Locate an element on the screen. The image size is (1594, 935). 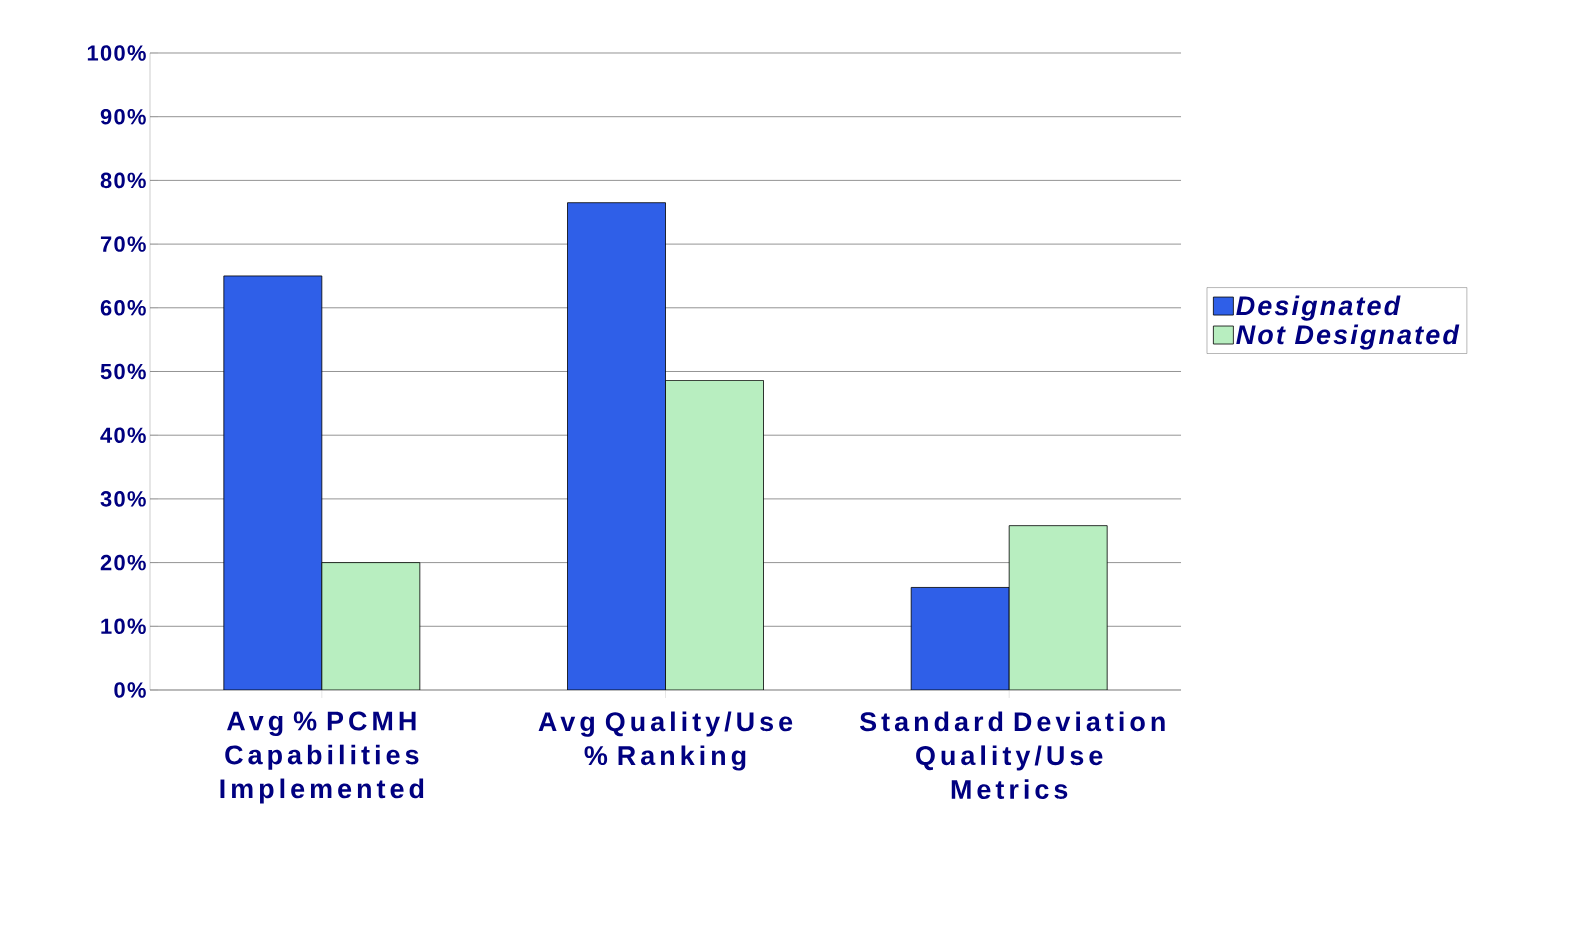
legend-label: Designated is located at coordinates (1318, 308).